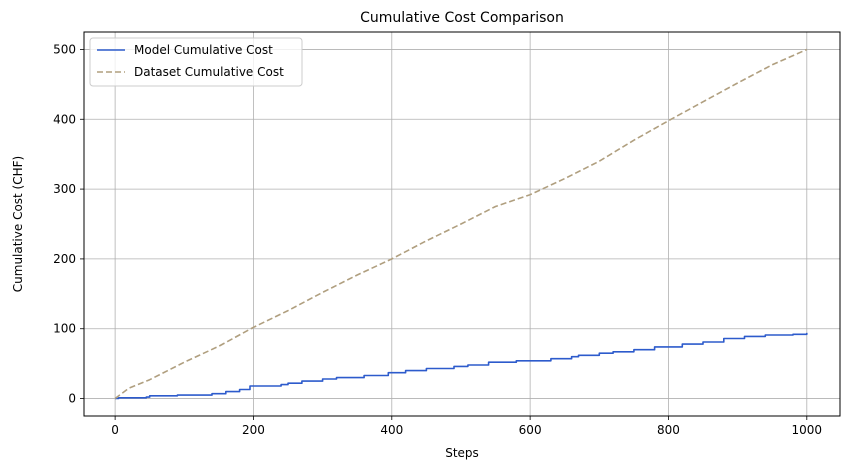 The width and height of the screenshot is (850, 470). I want to click on y-tick-label: 200, so click(64, 259).